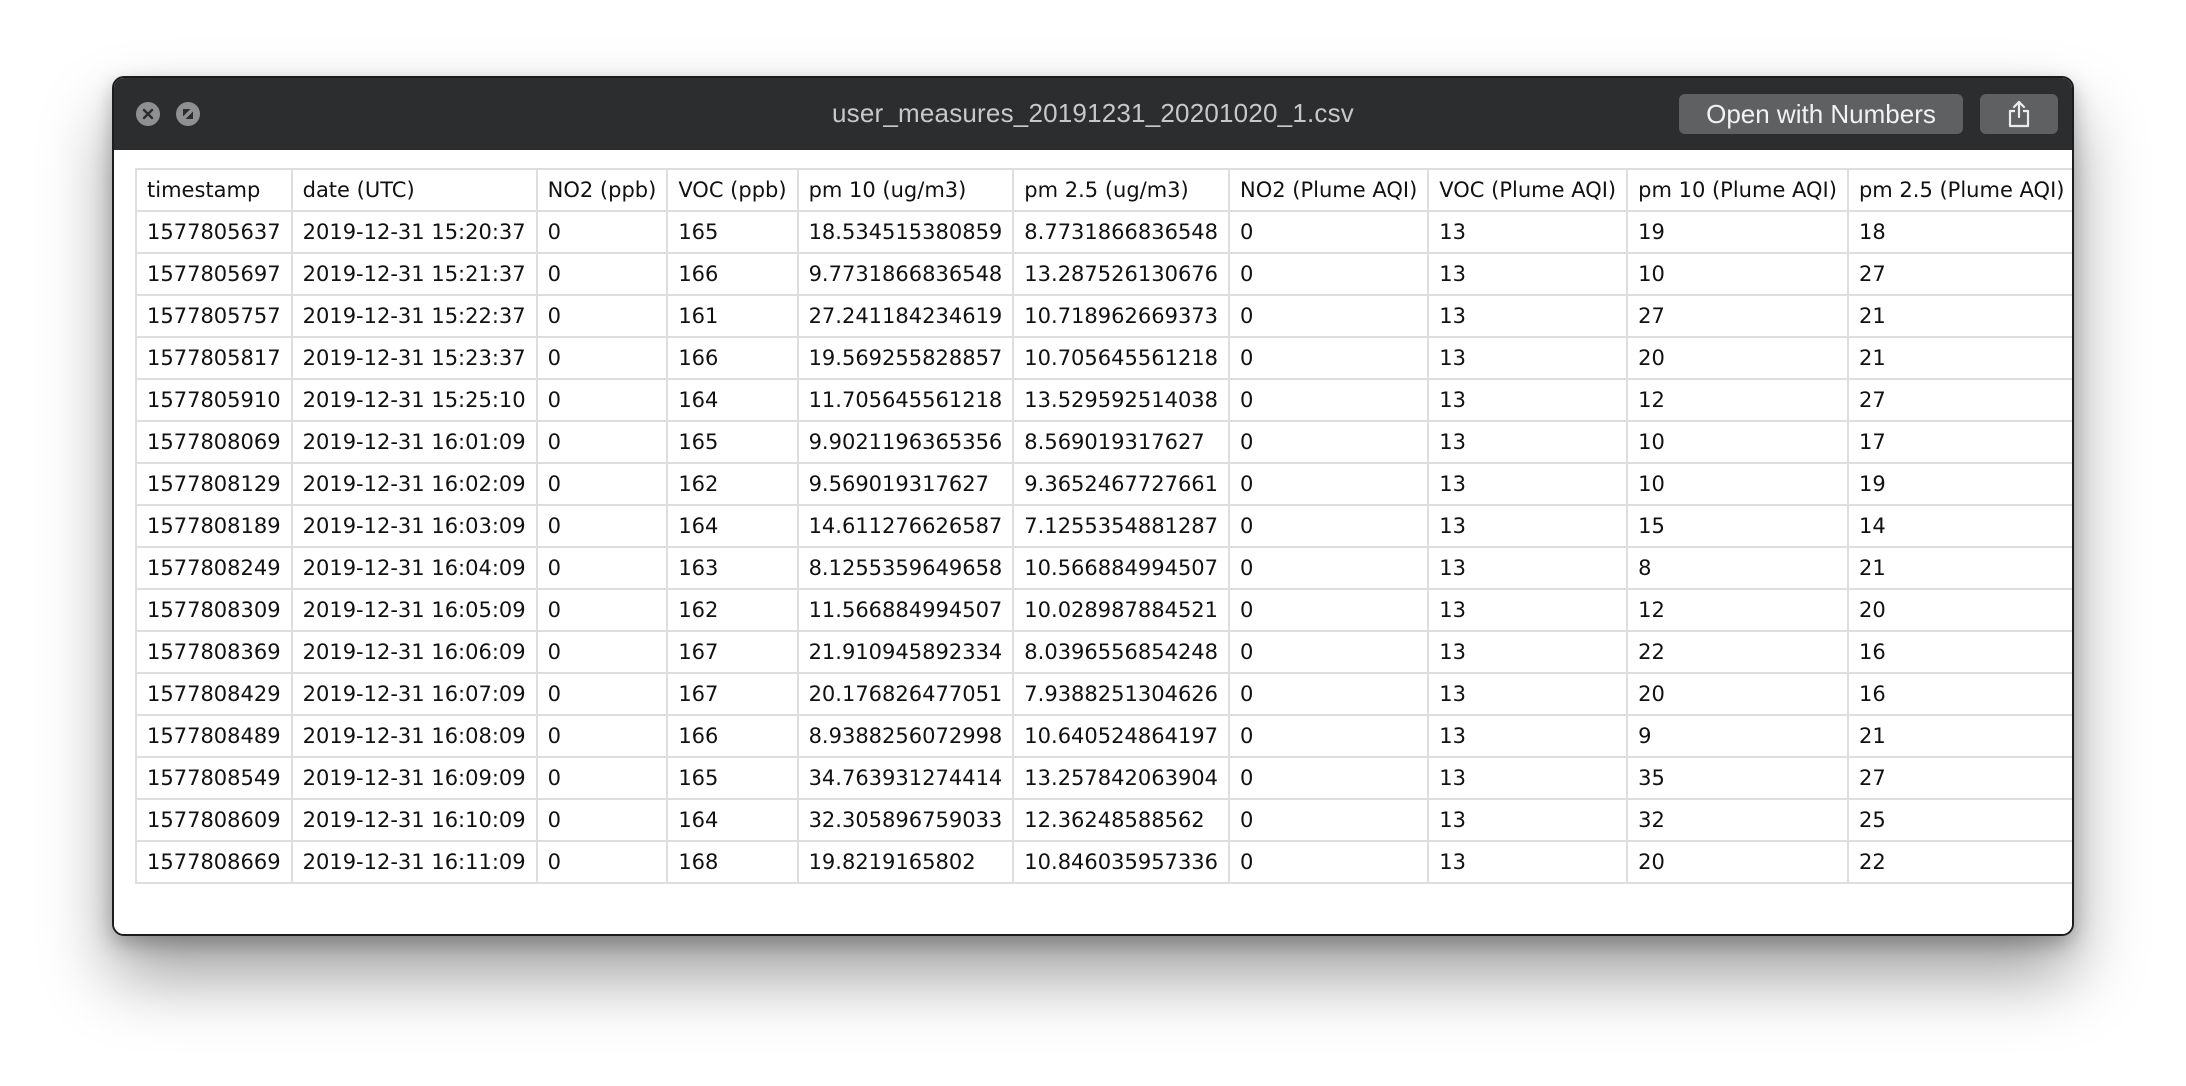 Image resolution: width=2186 pixels, height=1086 pixels. I want to click on table-cell: 8.569019317627, so click(1121, 442).